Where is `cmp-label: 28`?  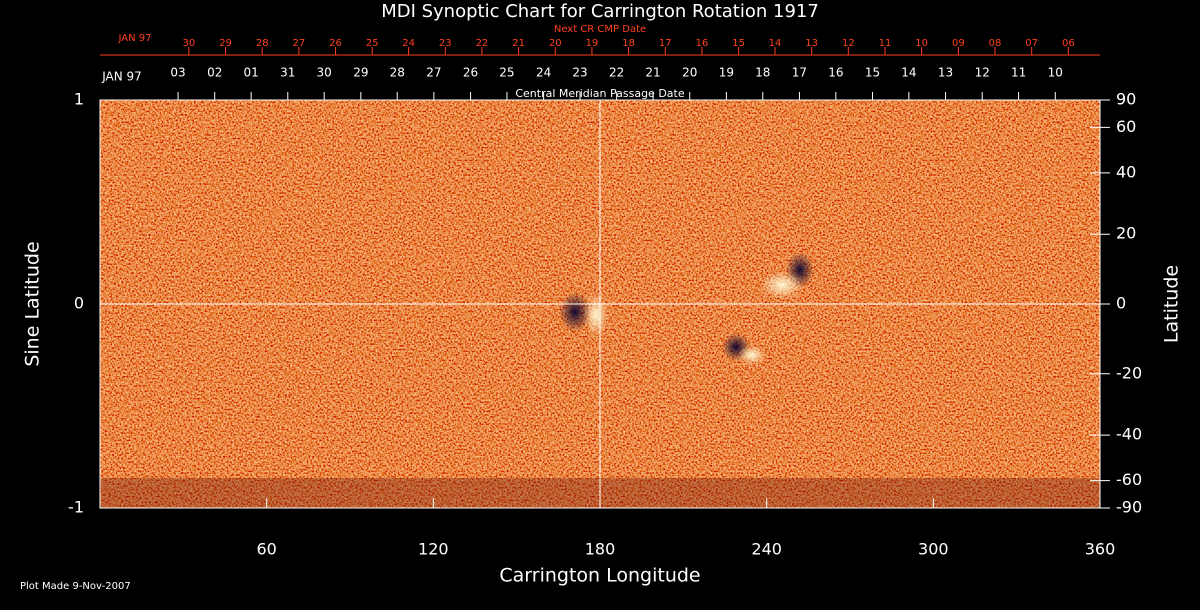
cmp-label: 28 is located at coordinates (397, 73).